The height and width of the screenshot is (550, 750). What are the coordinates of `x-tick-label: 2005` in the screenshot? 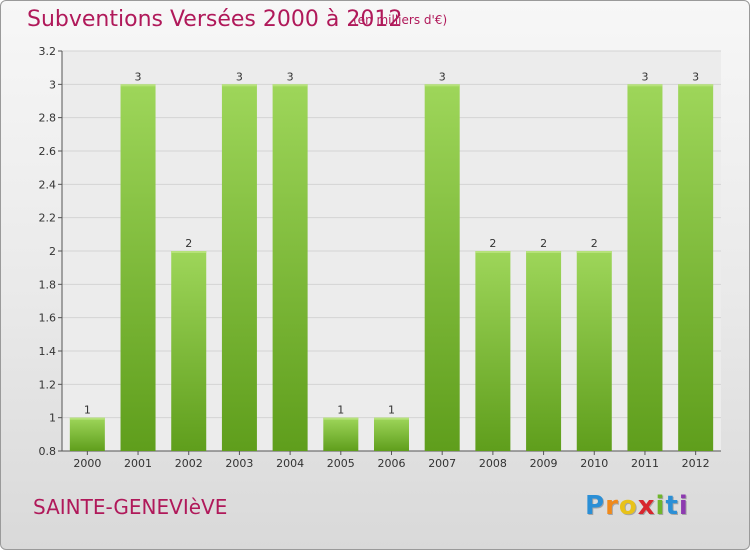 It's located at (341, 463).